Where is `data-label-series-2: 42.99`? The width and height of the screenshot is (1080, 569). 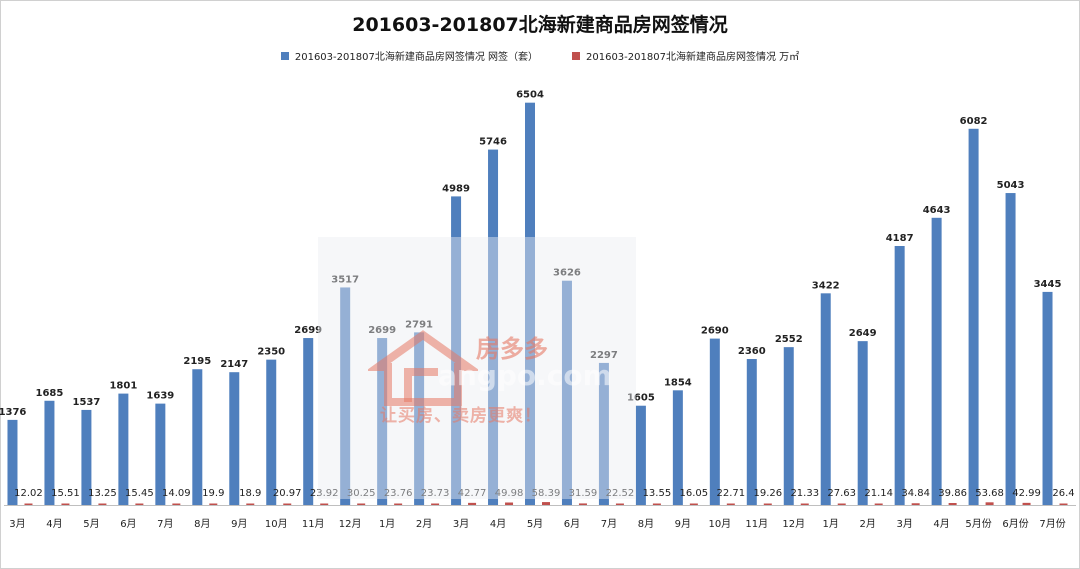
data-label-series-2: 42.99 is located at coordinates (1026, 493).